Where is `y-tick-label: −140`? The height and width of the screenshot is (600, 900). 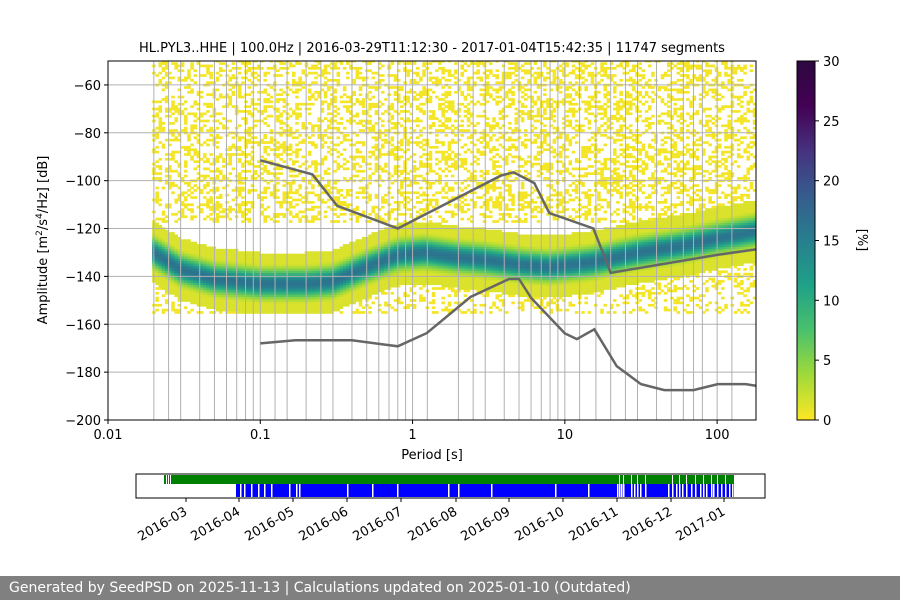
y-tick-label: −140 is located at coordinates (83, 277).